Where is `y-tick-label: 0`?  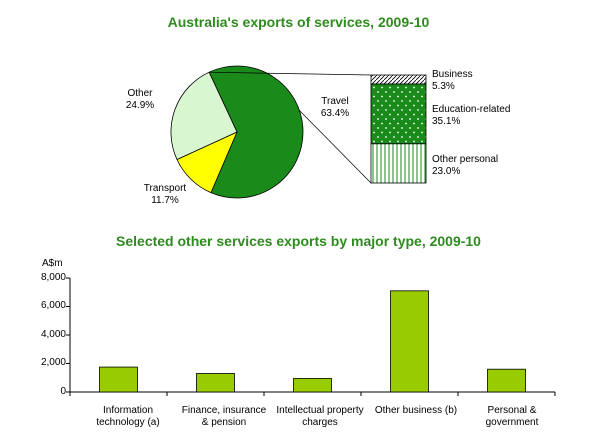 y-tick-label: 0 is located at coordinates (63, 391).